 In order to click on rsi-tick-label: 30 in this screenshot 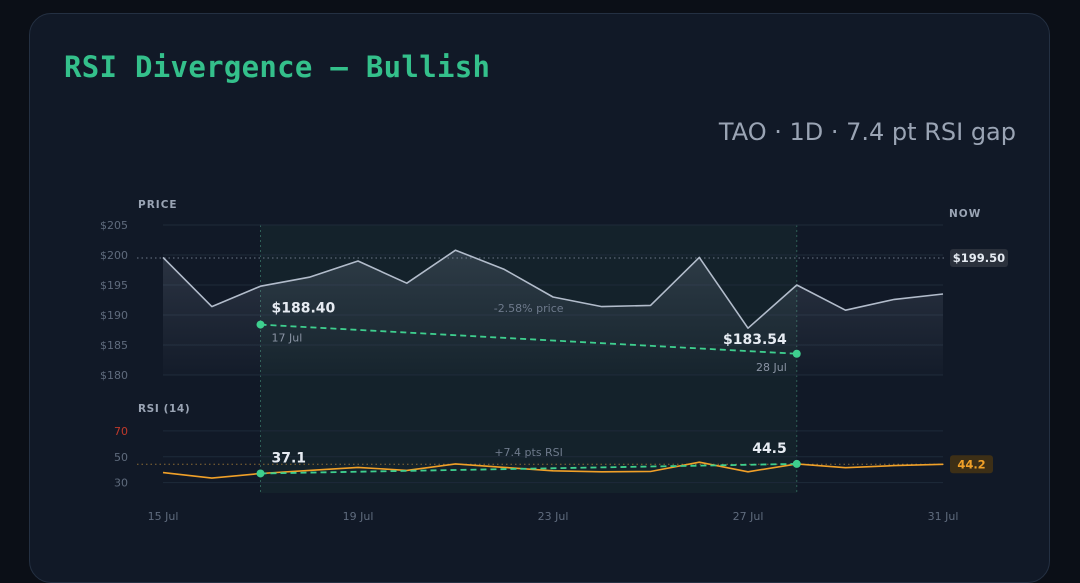, I will do `click(121, 483)`.